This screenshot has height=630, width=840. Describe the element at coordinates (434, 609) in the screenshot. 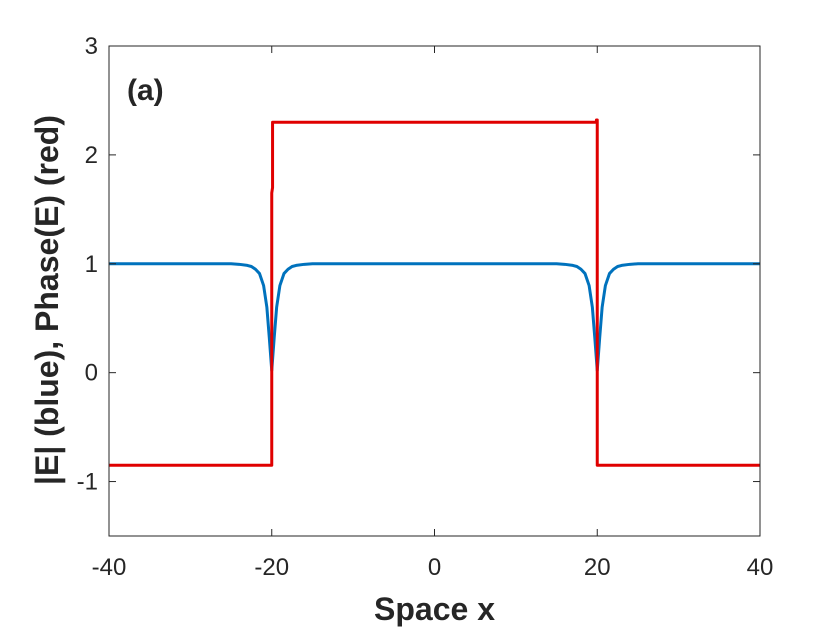

I see `x-axis-label: Space x` at that location.